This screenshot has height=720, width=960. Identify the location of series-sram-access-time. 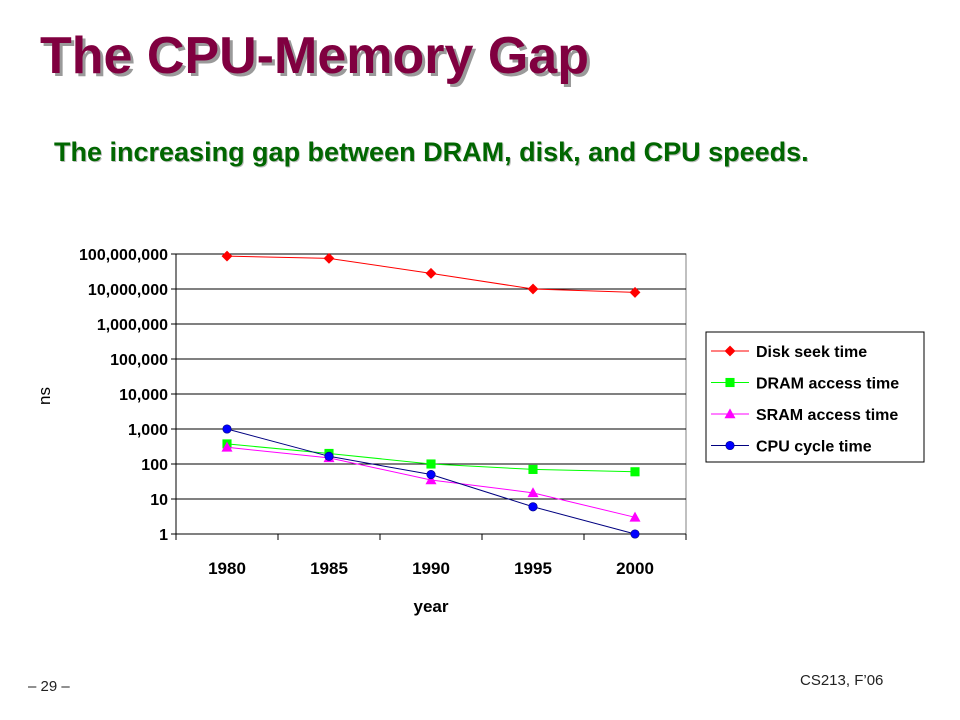
(431, 481).